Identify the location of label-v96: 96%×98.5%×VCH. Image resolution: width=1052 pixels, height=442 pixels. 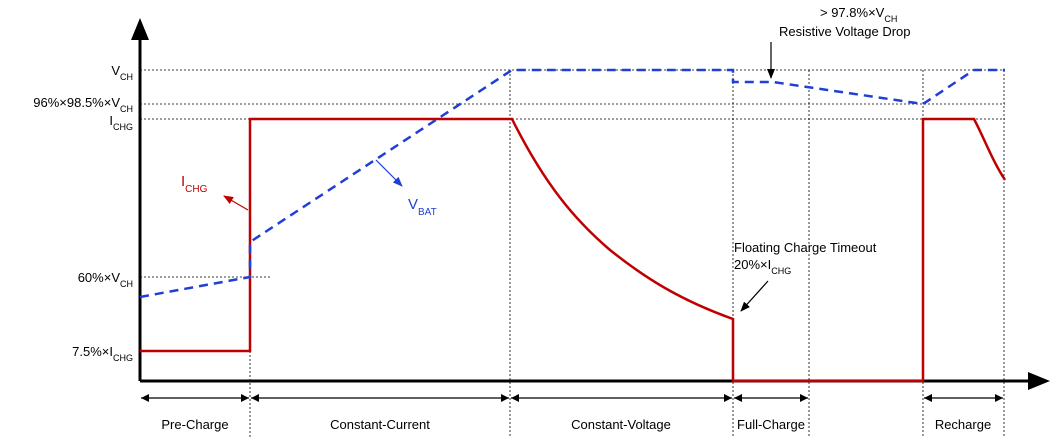
(83, 104).